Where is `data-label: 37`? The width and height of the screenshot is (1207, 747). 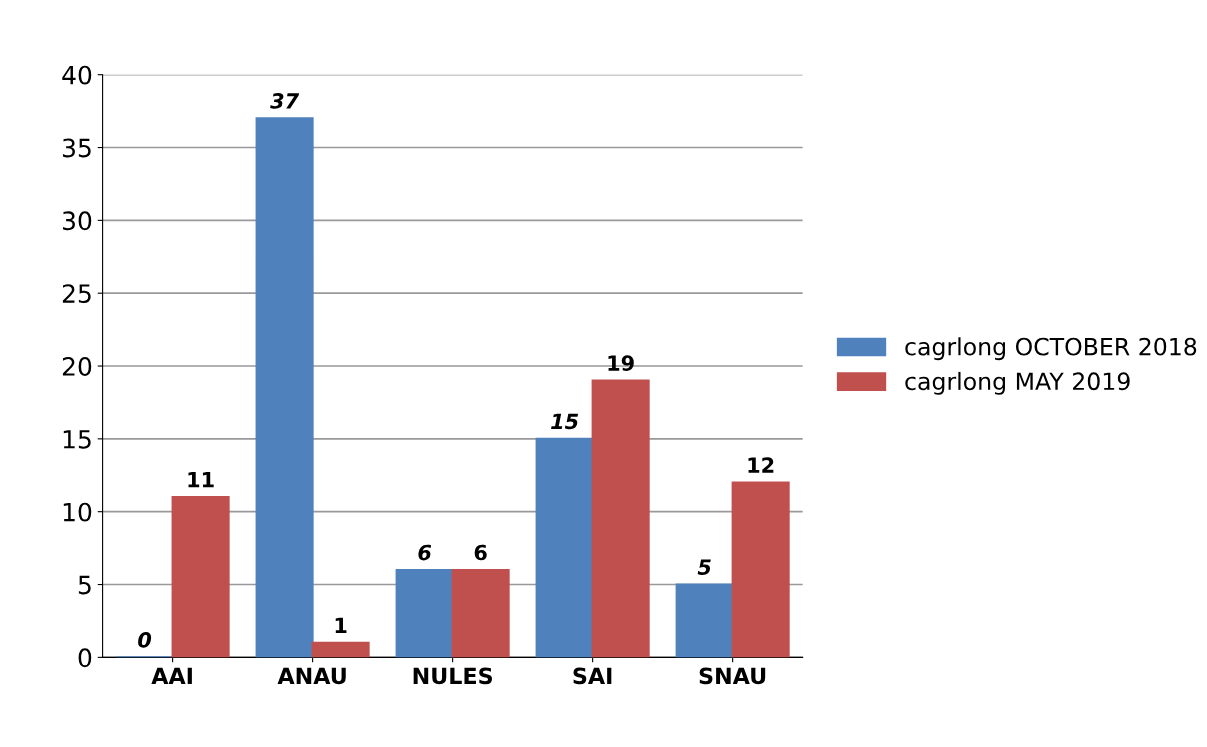
data-label: 37 is located at coordinates (285, 101).